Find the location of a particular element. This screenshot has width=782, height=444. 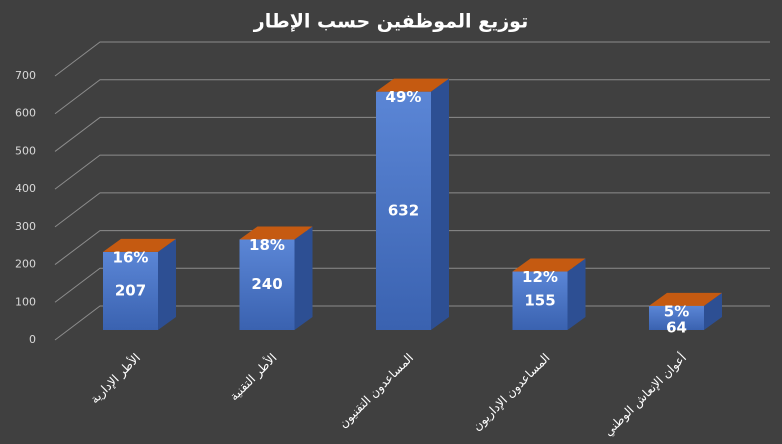

y-tick-label: 500 is located at coordinates (25, 150).